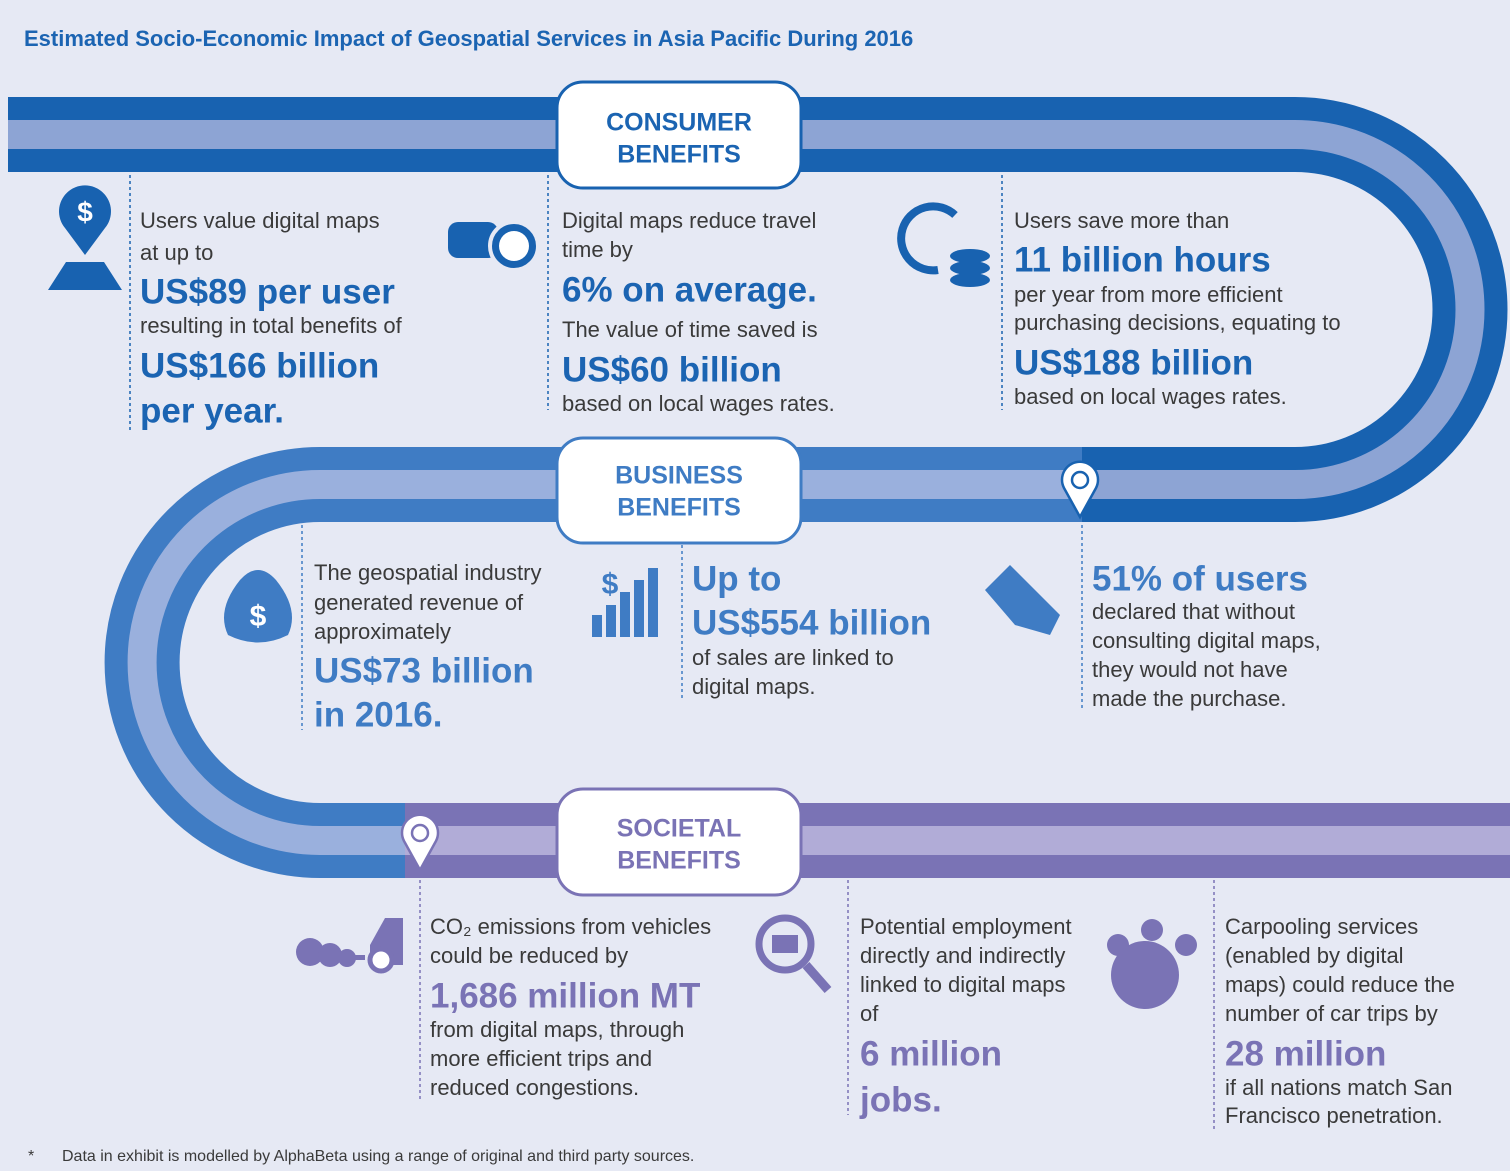  What do you see at coordinates (1334, 1115) in the screenshot?
I see `description: Francisco penetration.` at bounding box center [1334, 1115].